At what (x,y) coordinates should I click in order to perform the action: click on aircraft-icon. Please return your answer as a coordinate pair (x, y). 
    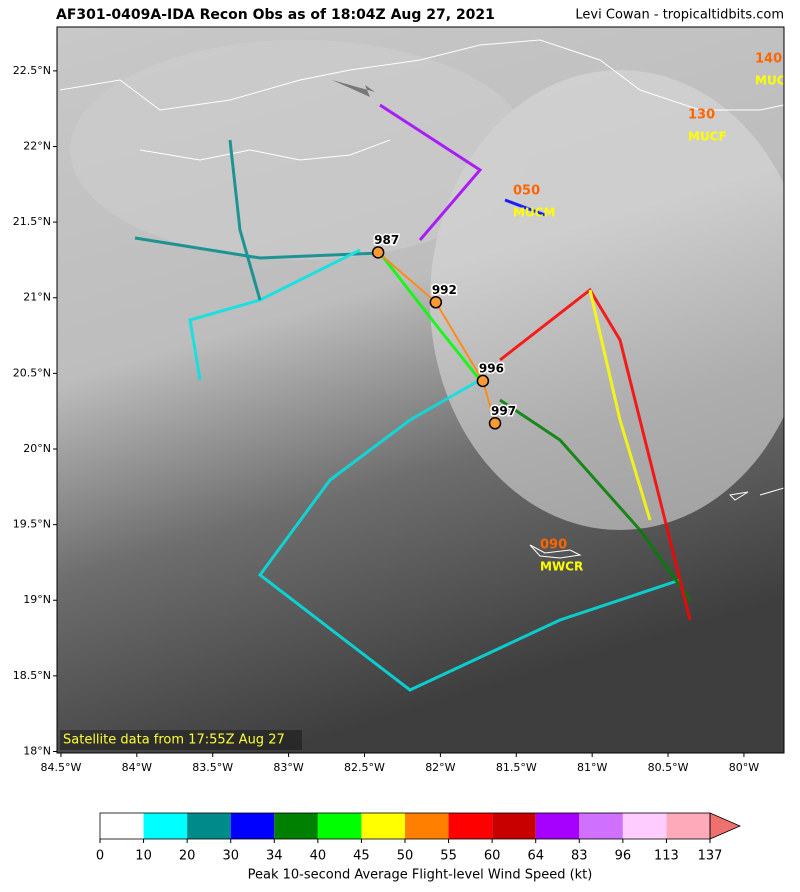
    Looking at the image, I should click on (353, 88).